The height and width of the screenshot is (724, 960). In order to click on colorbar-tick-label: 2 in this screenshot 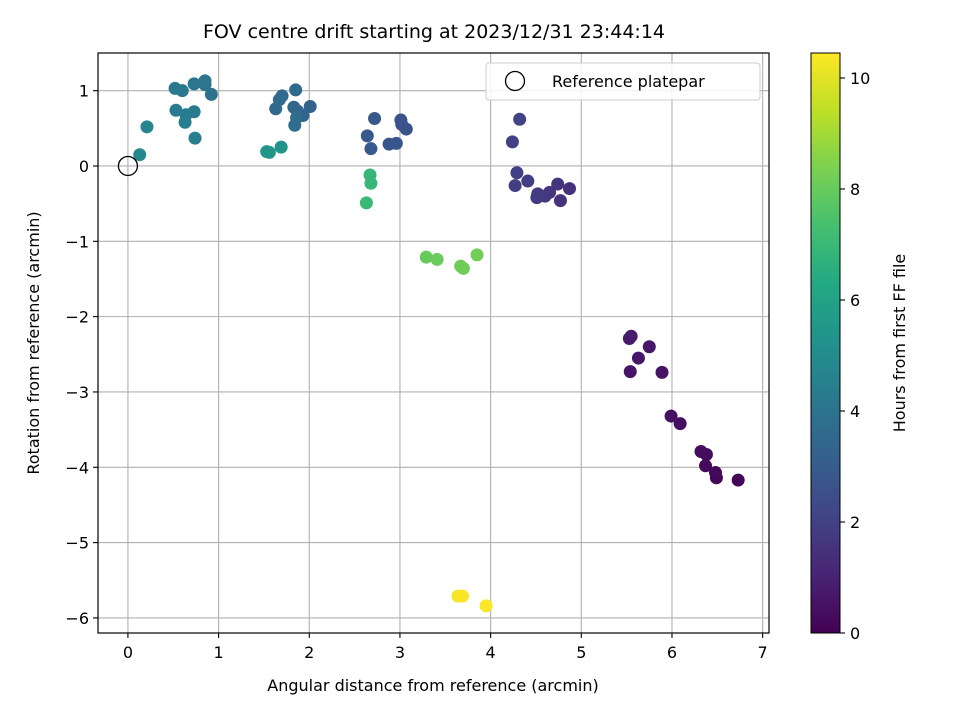, I will do `click(855, 522)`.